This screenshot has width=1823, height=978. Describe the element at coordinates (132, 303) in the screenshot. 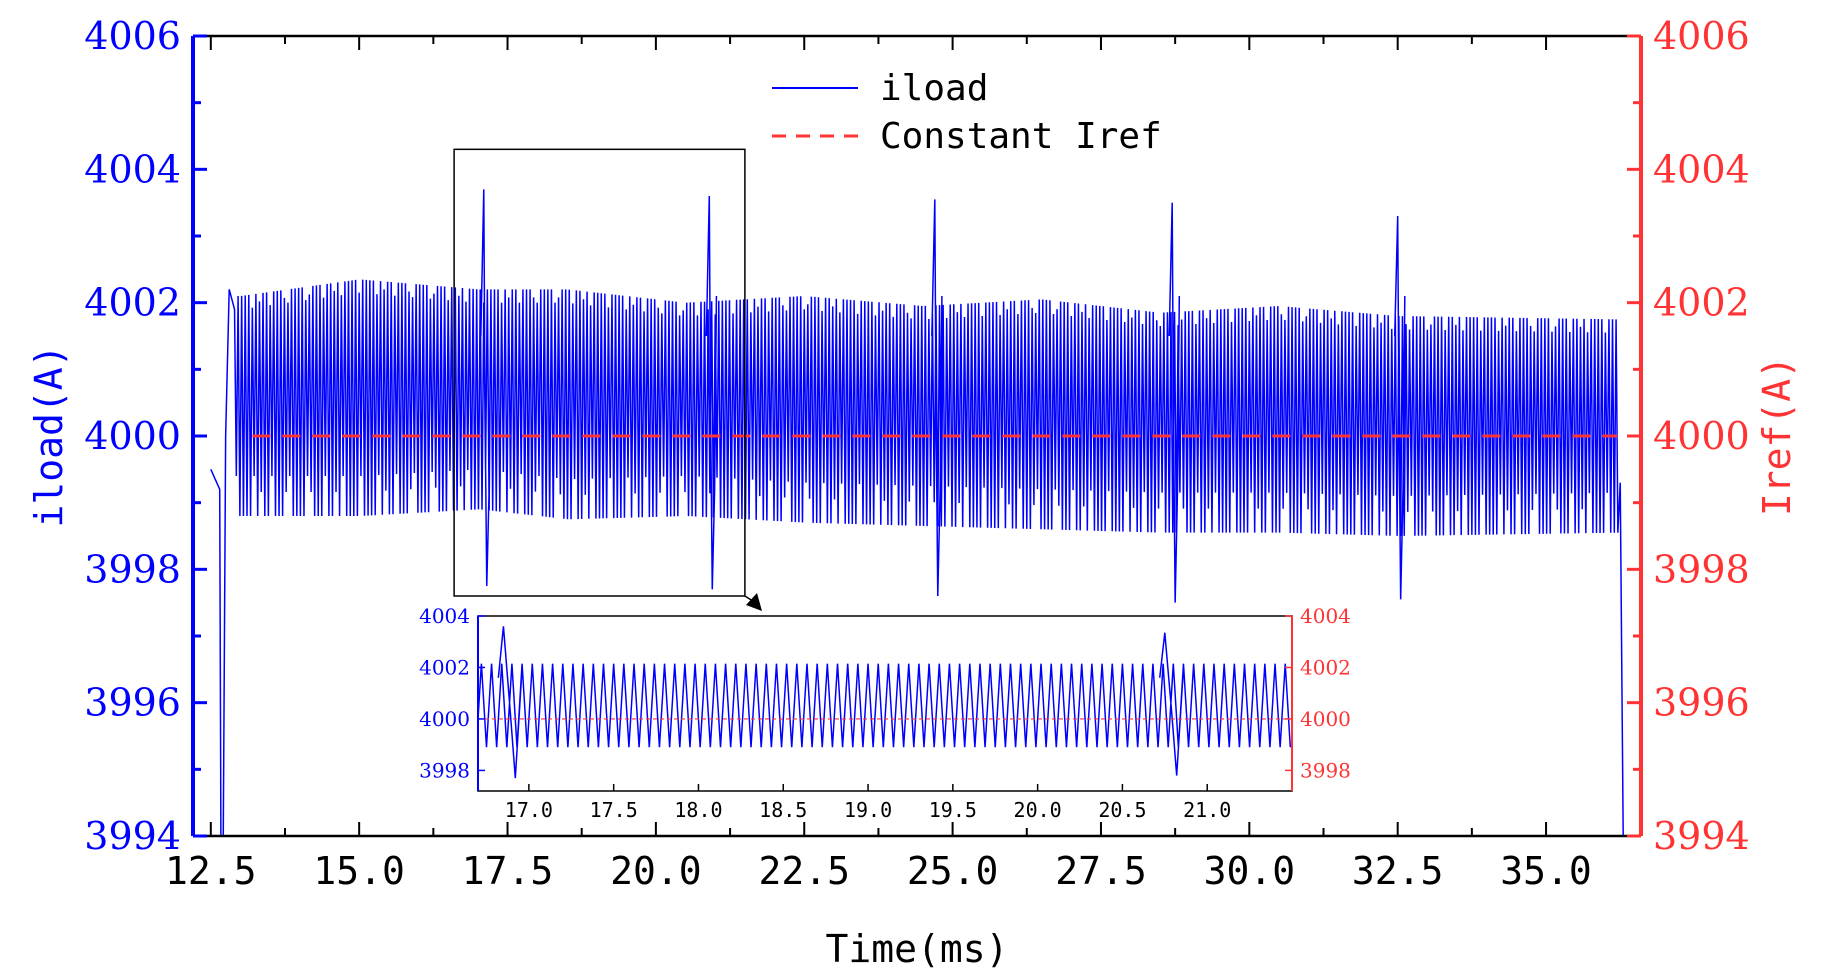

I see `left-tick-label: 4002` at that location.